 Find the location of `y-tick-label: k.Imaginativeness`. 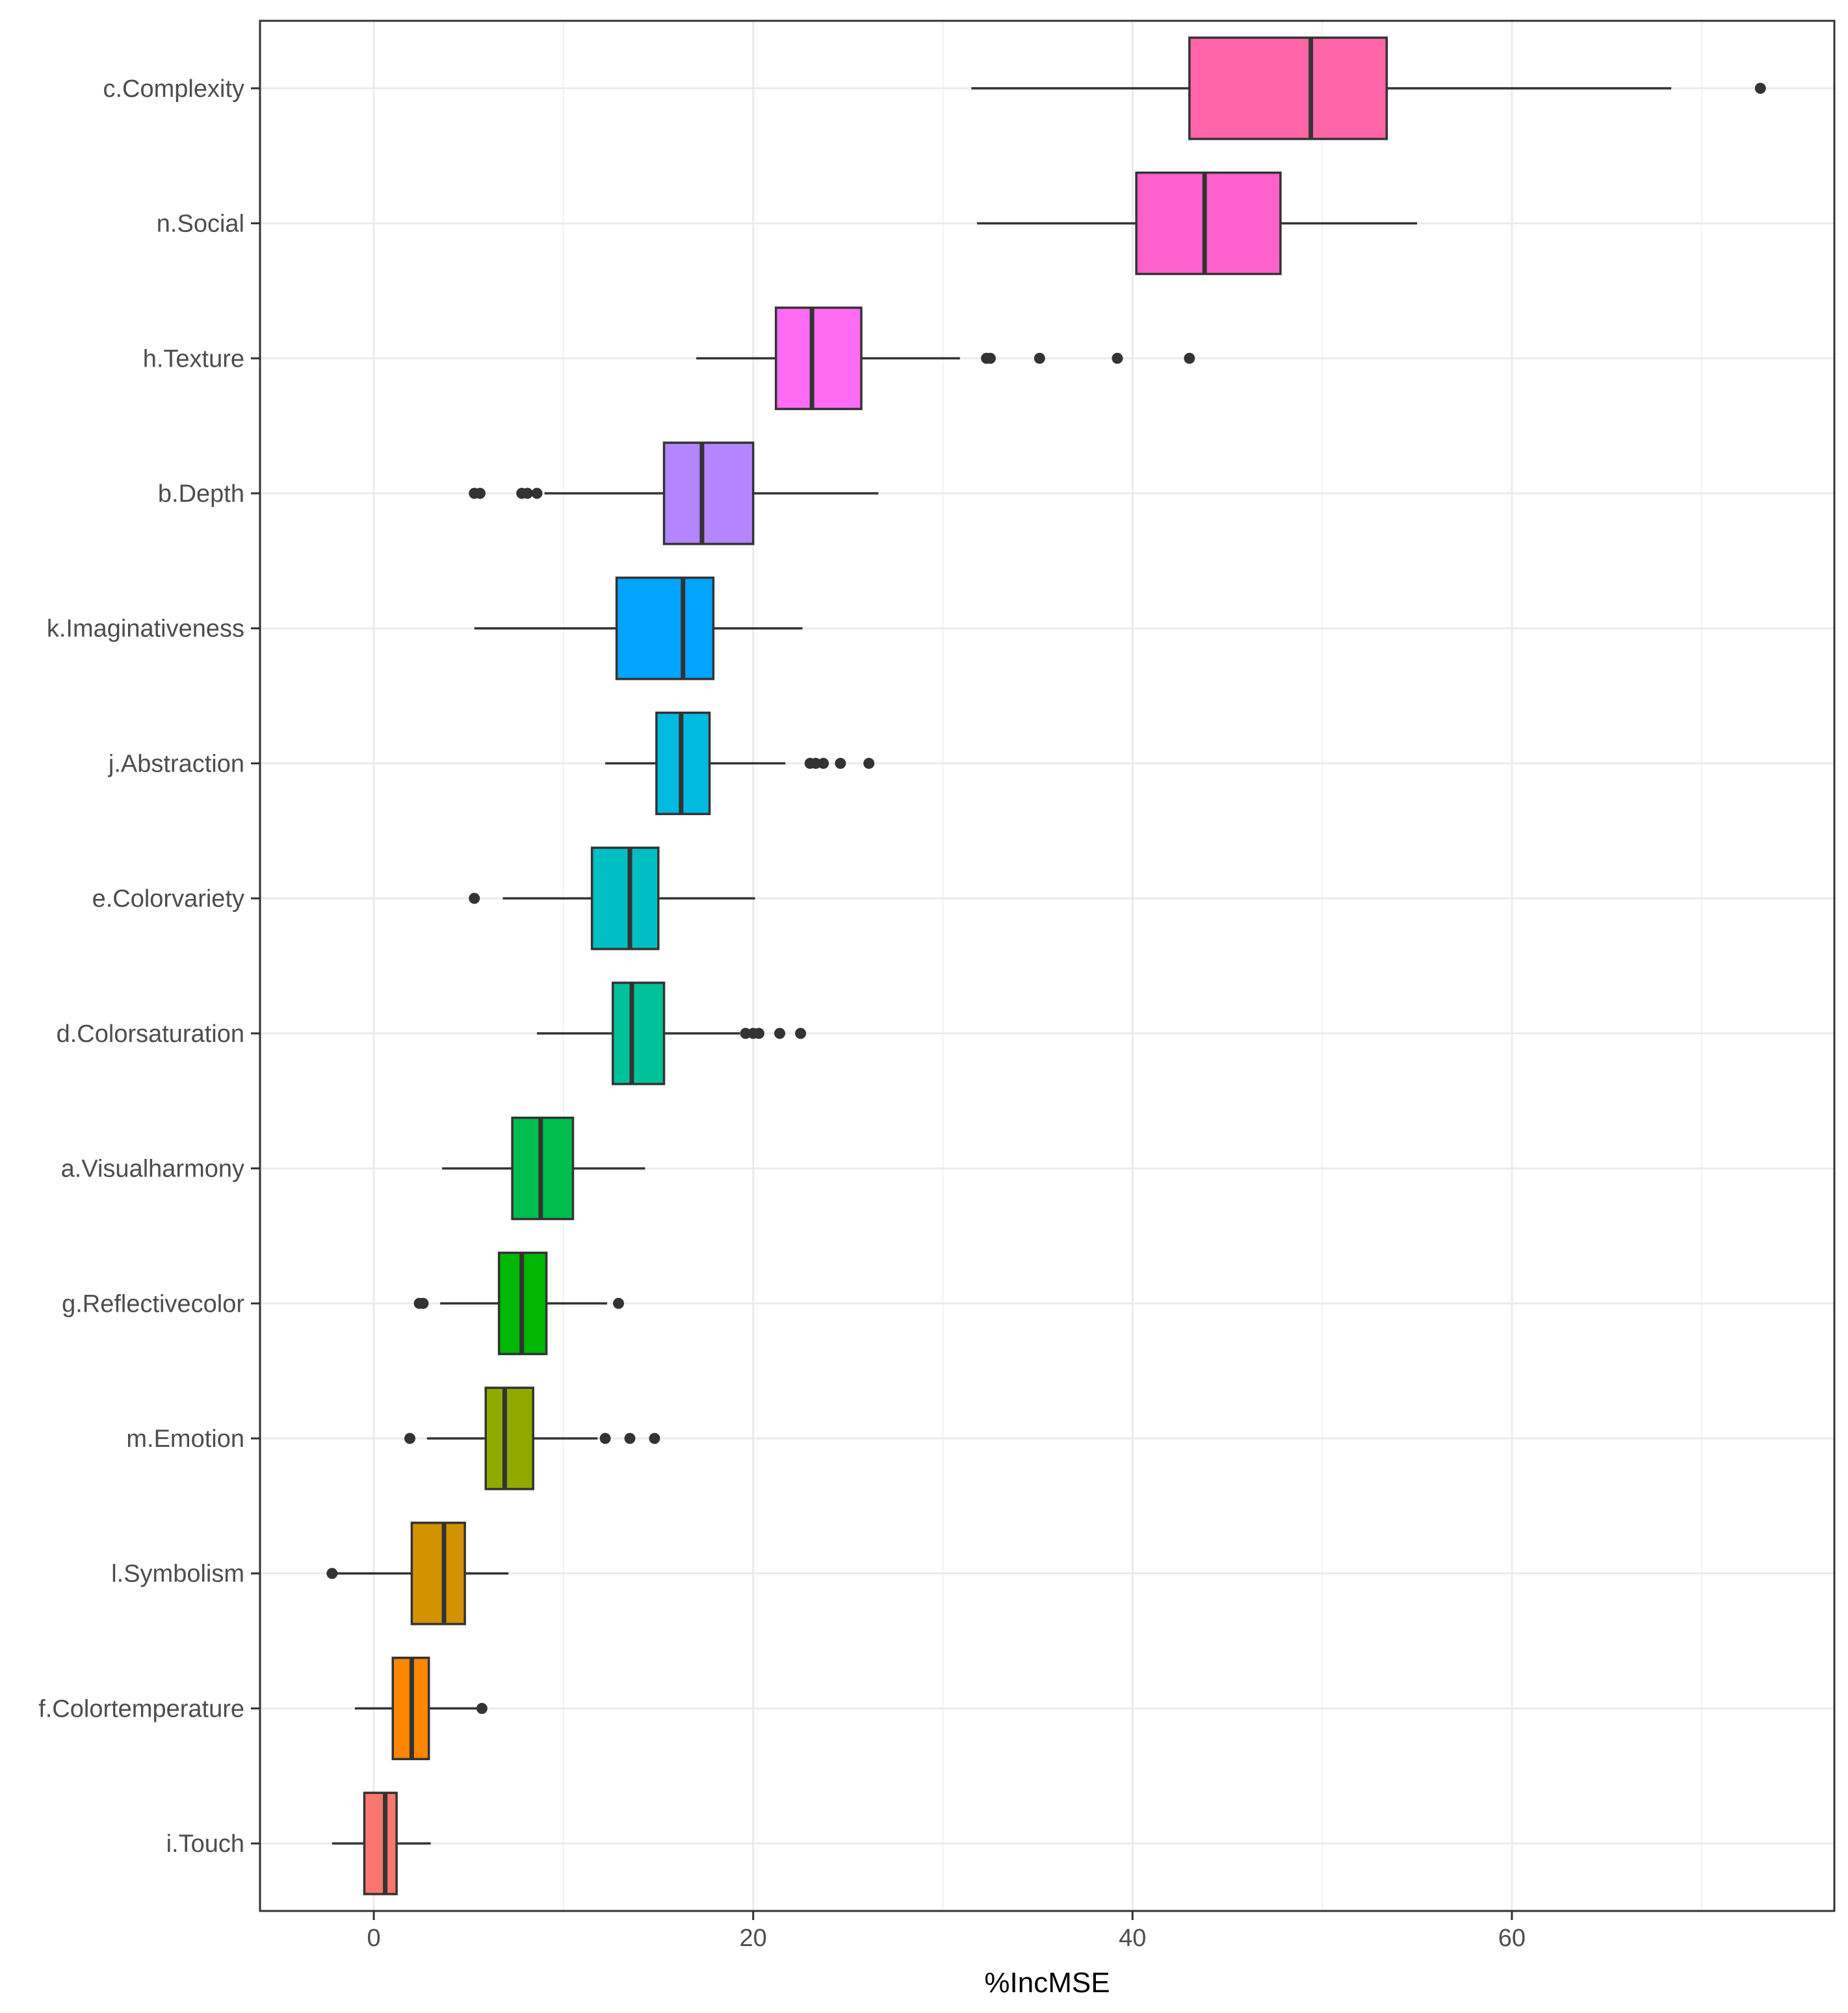

y-tick-label: k.Imaginativeness is located at coordinates (145, 629).